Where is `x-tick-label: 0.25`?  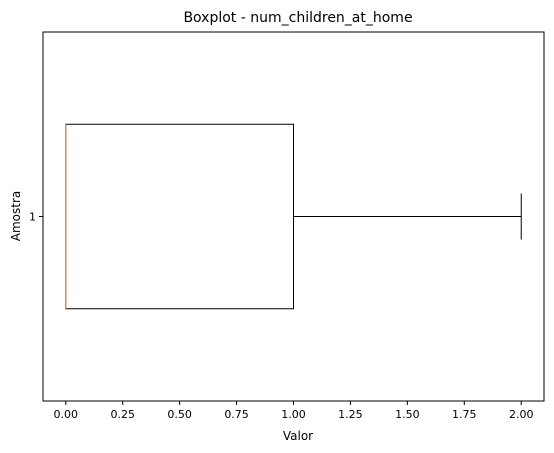 x-tick-label: 0.25 is located at coordinates (122, 414).